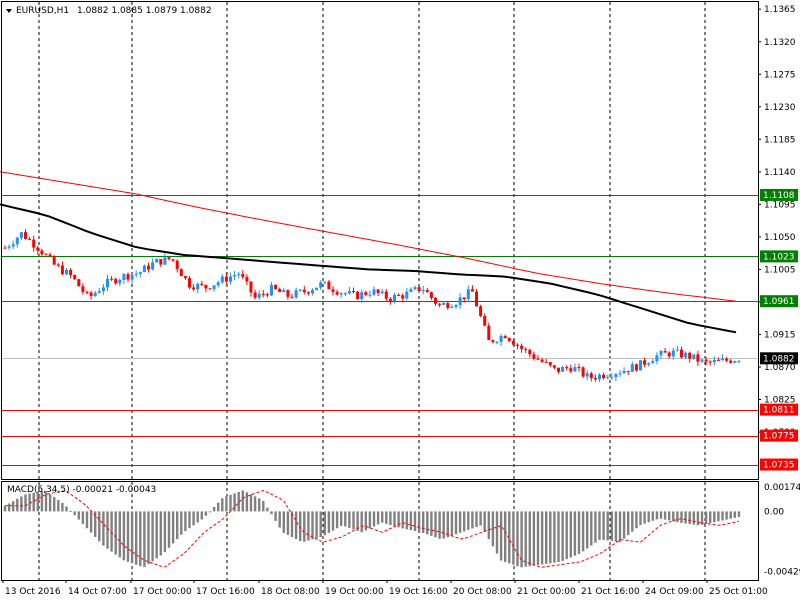  I want to click on level-tag-5-bg, so click(779, 464).